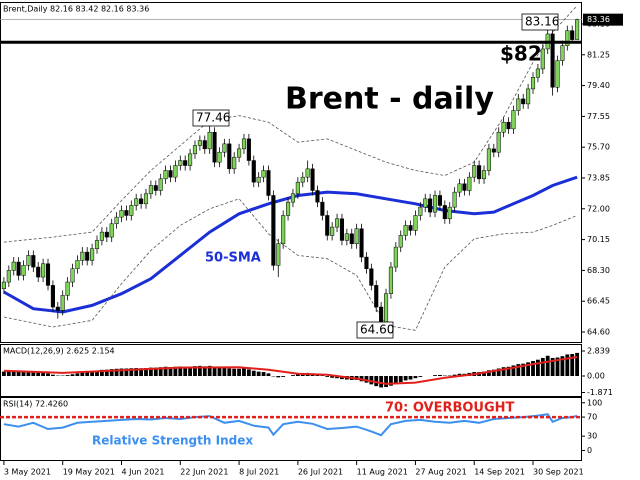  What do you see at coordinates (259, 472) in the screenshot?
I see `x-tick-label: 8 Jul 2021` at bounding box center [259, 472].